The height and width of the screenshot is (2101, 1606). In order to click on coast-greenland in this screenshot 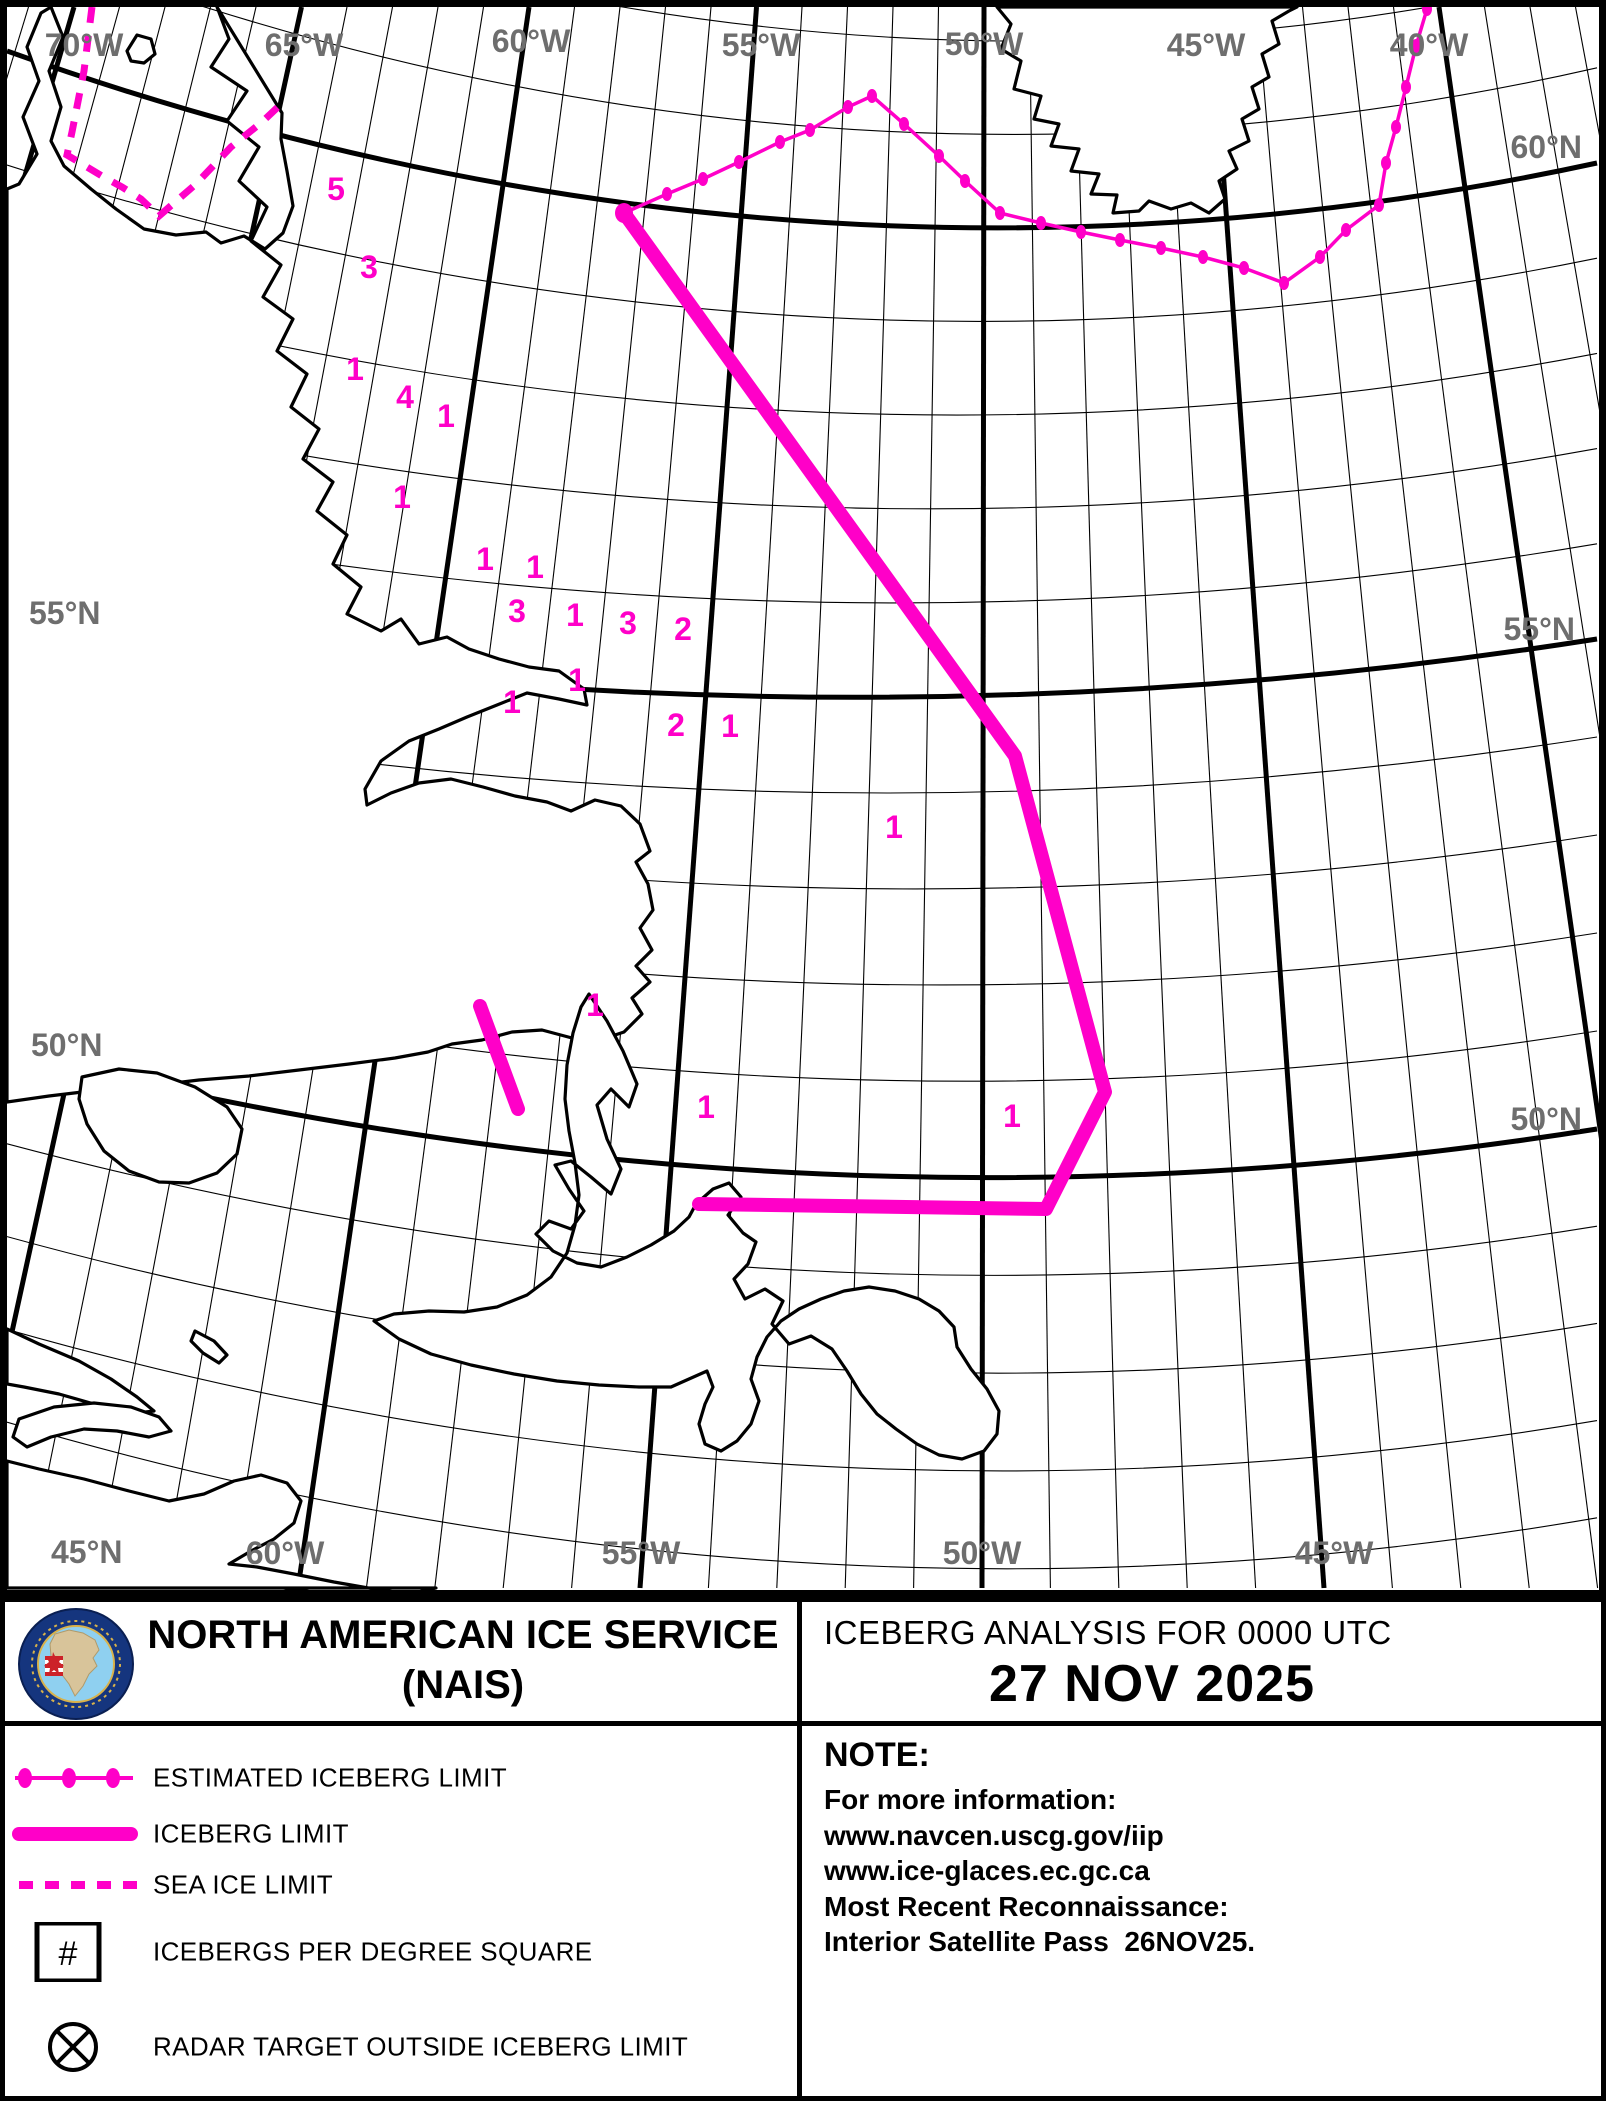, I will do `click(1147, 111)`.